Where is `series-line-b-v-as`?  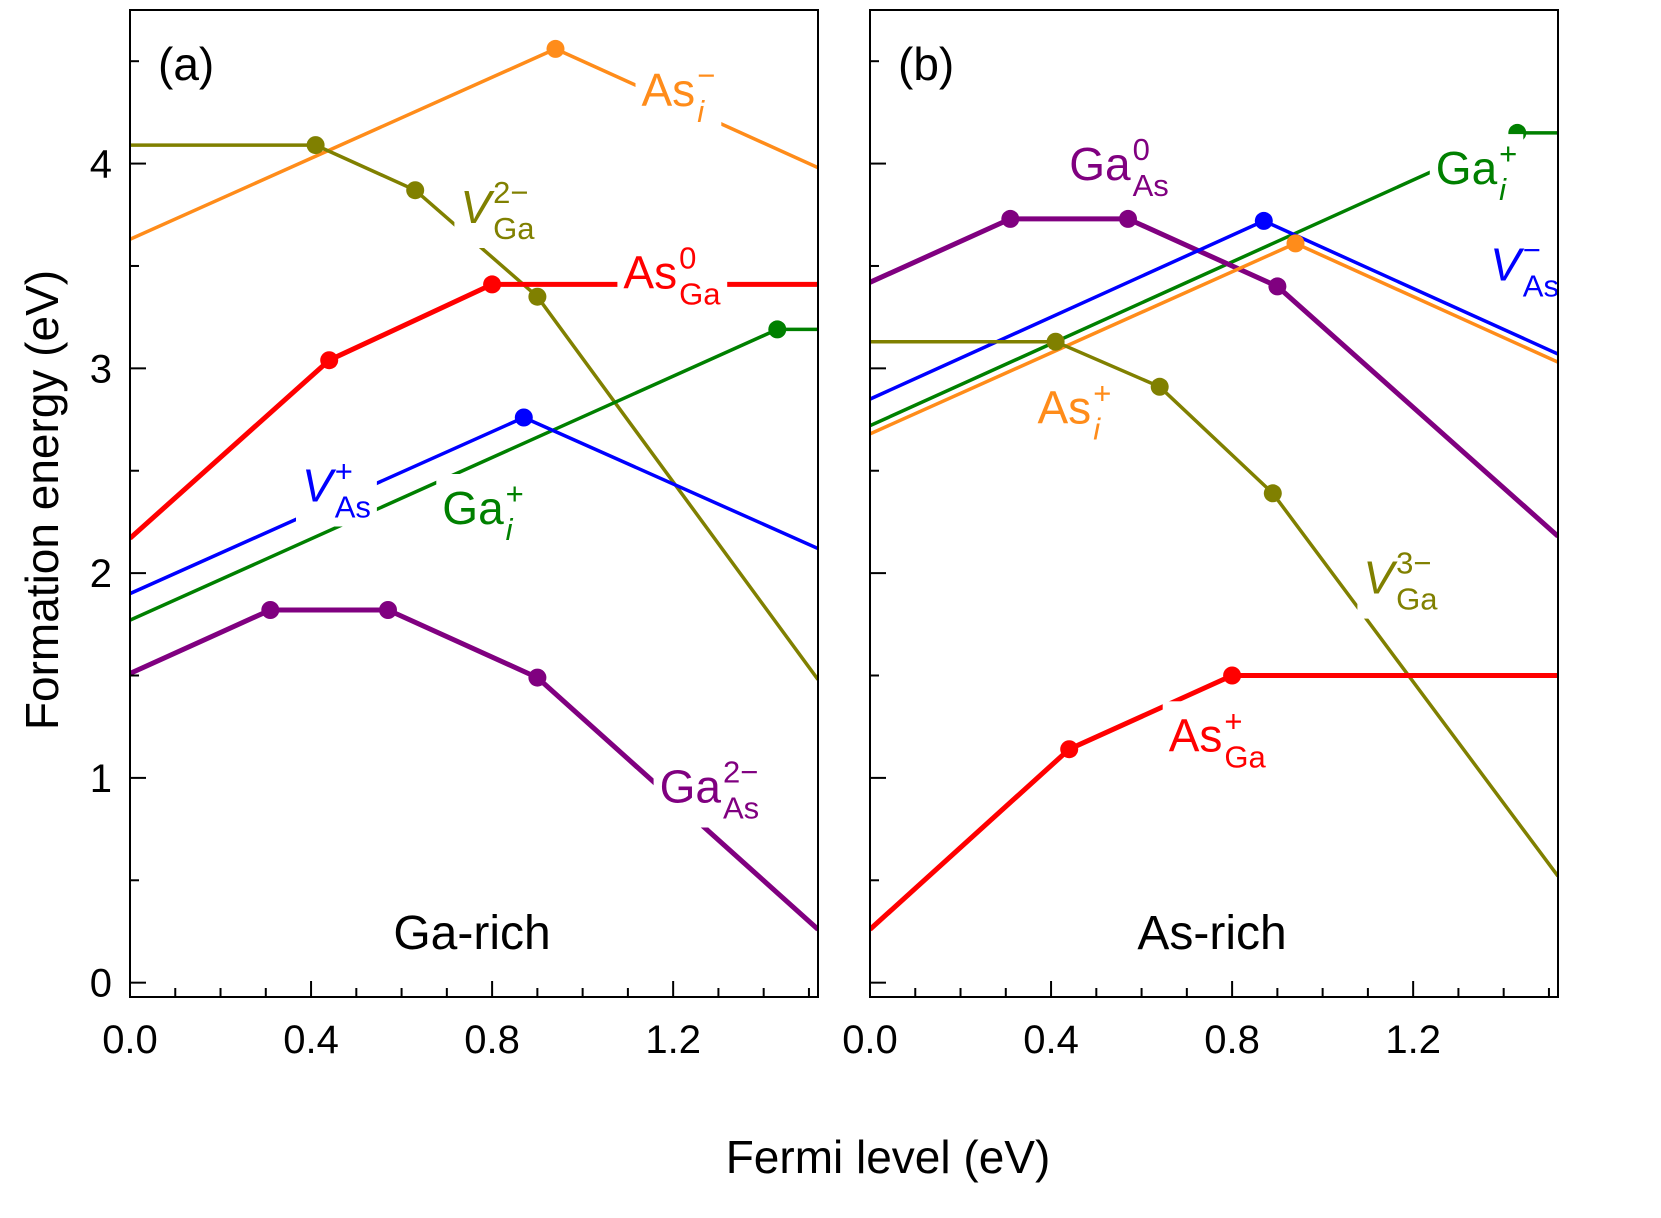
series-line-b-v-as is located at coordinates (1214, 310).